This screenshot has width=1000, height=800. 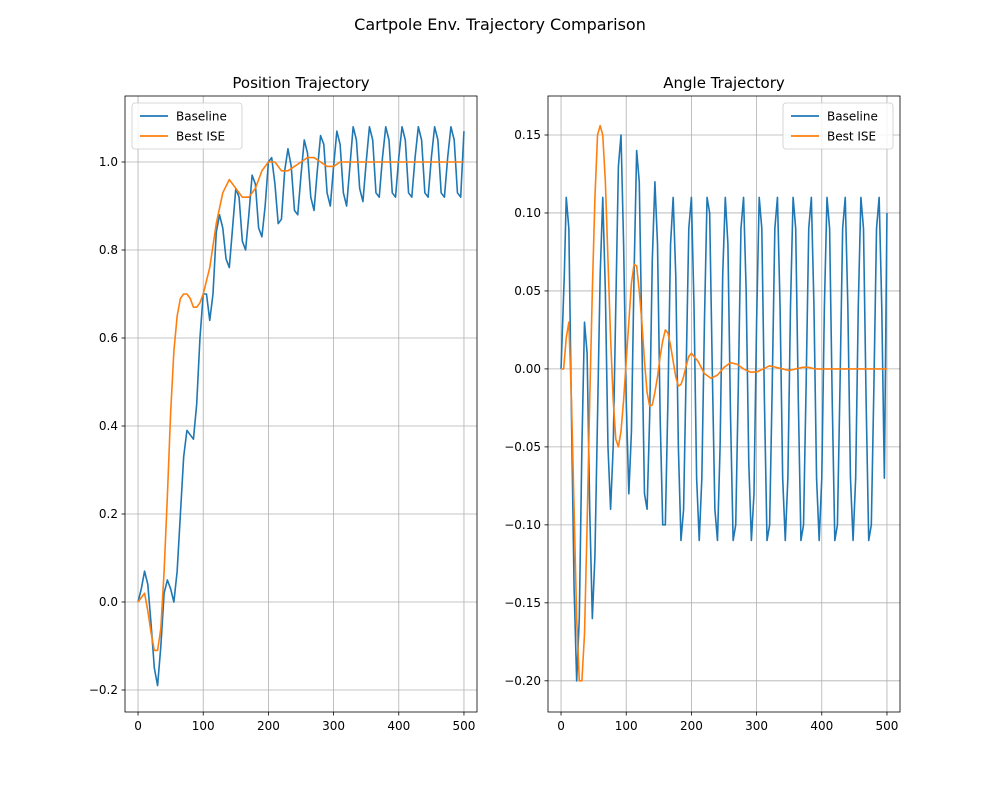 I want to click on position-legend: Baseline Best ISE, so click(x=187, y=126).